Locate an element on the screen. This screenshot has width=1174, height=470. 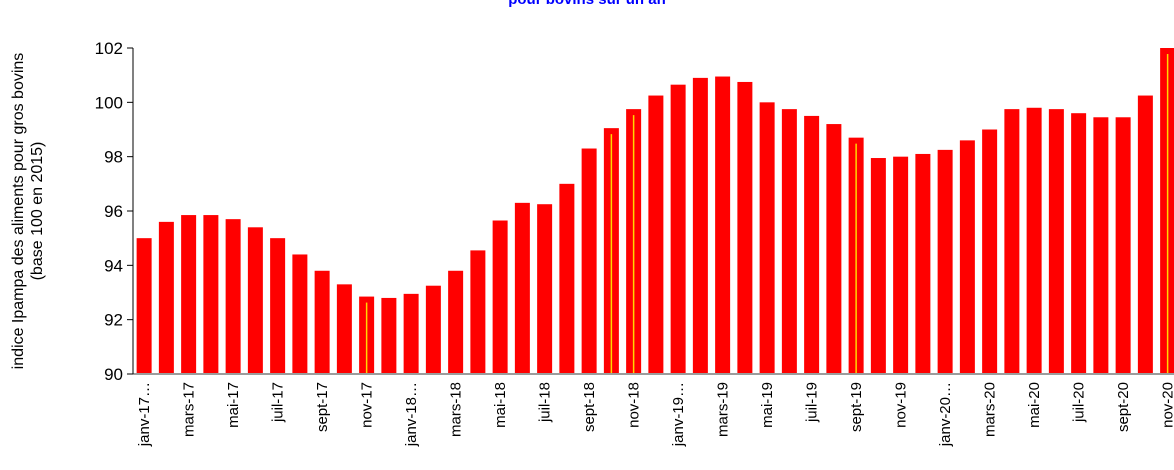
x-tick-label: nov-19 is located at coordinates (901, 405).